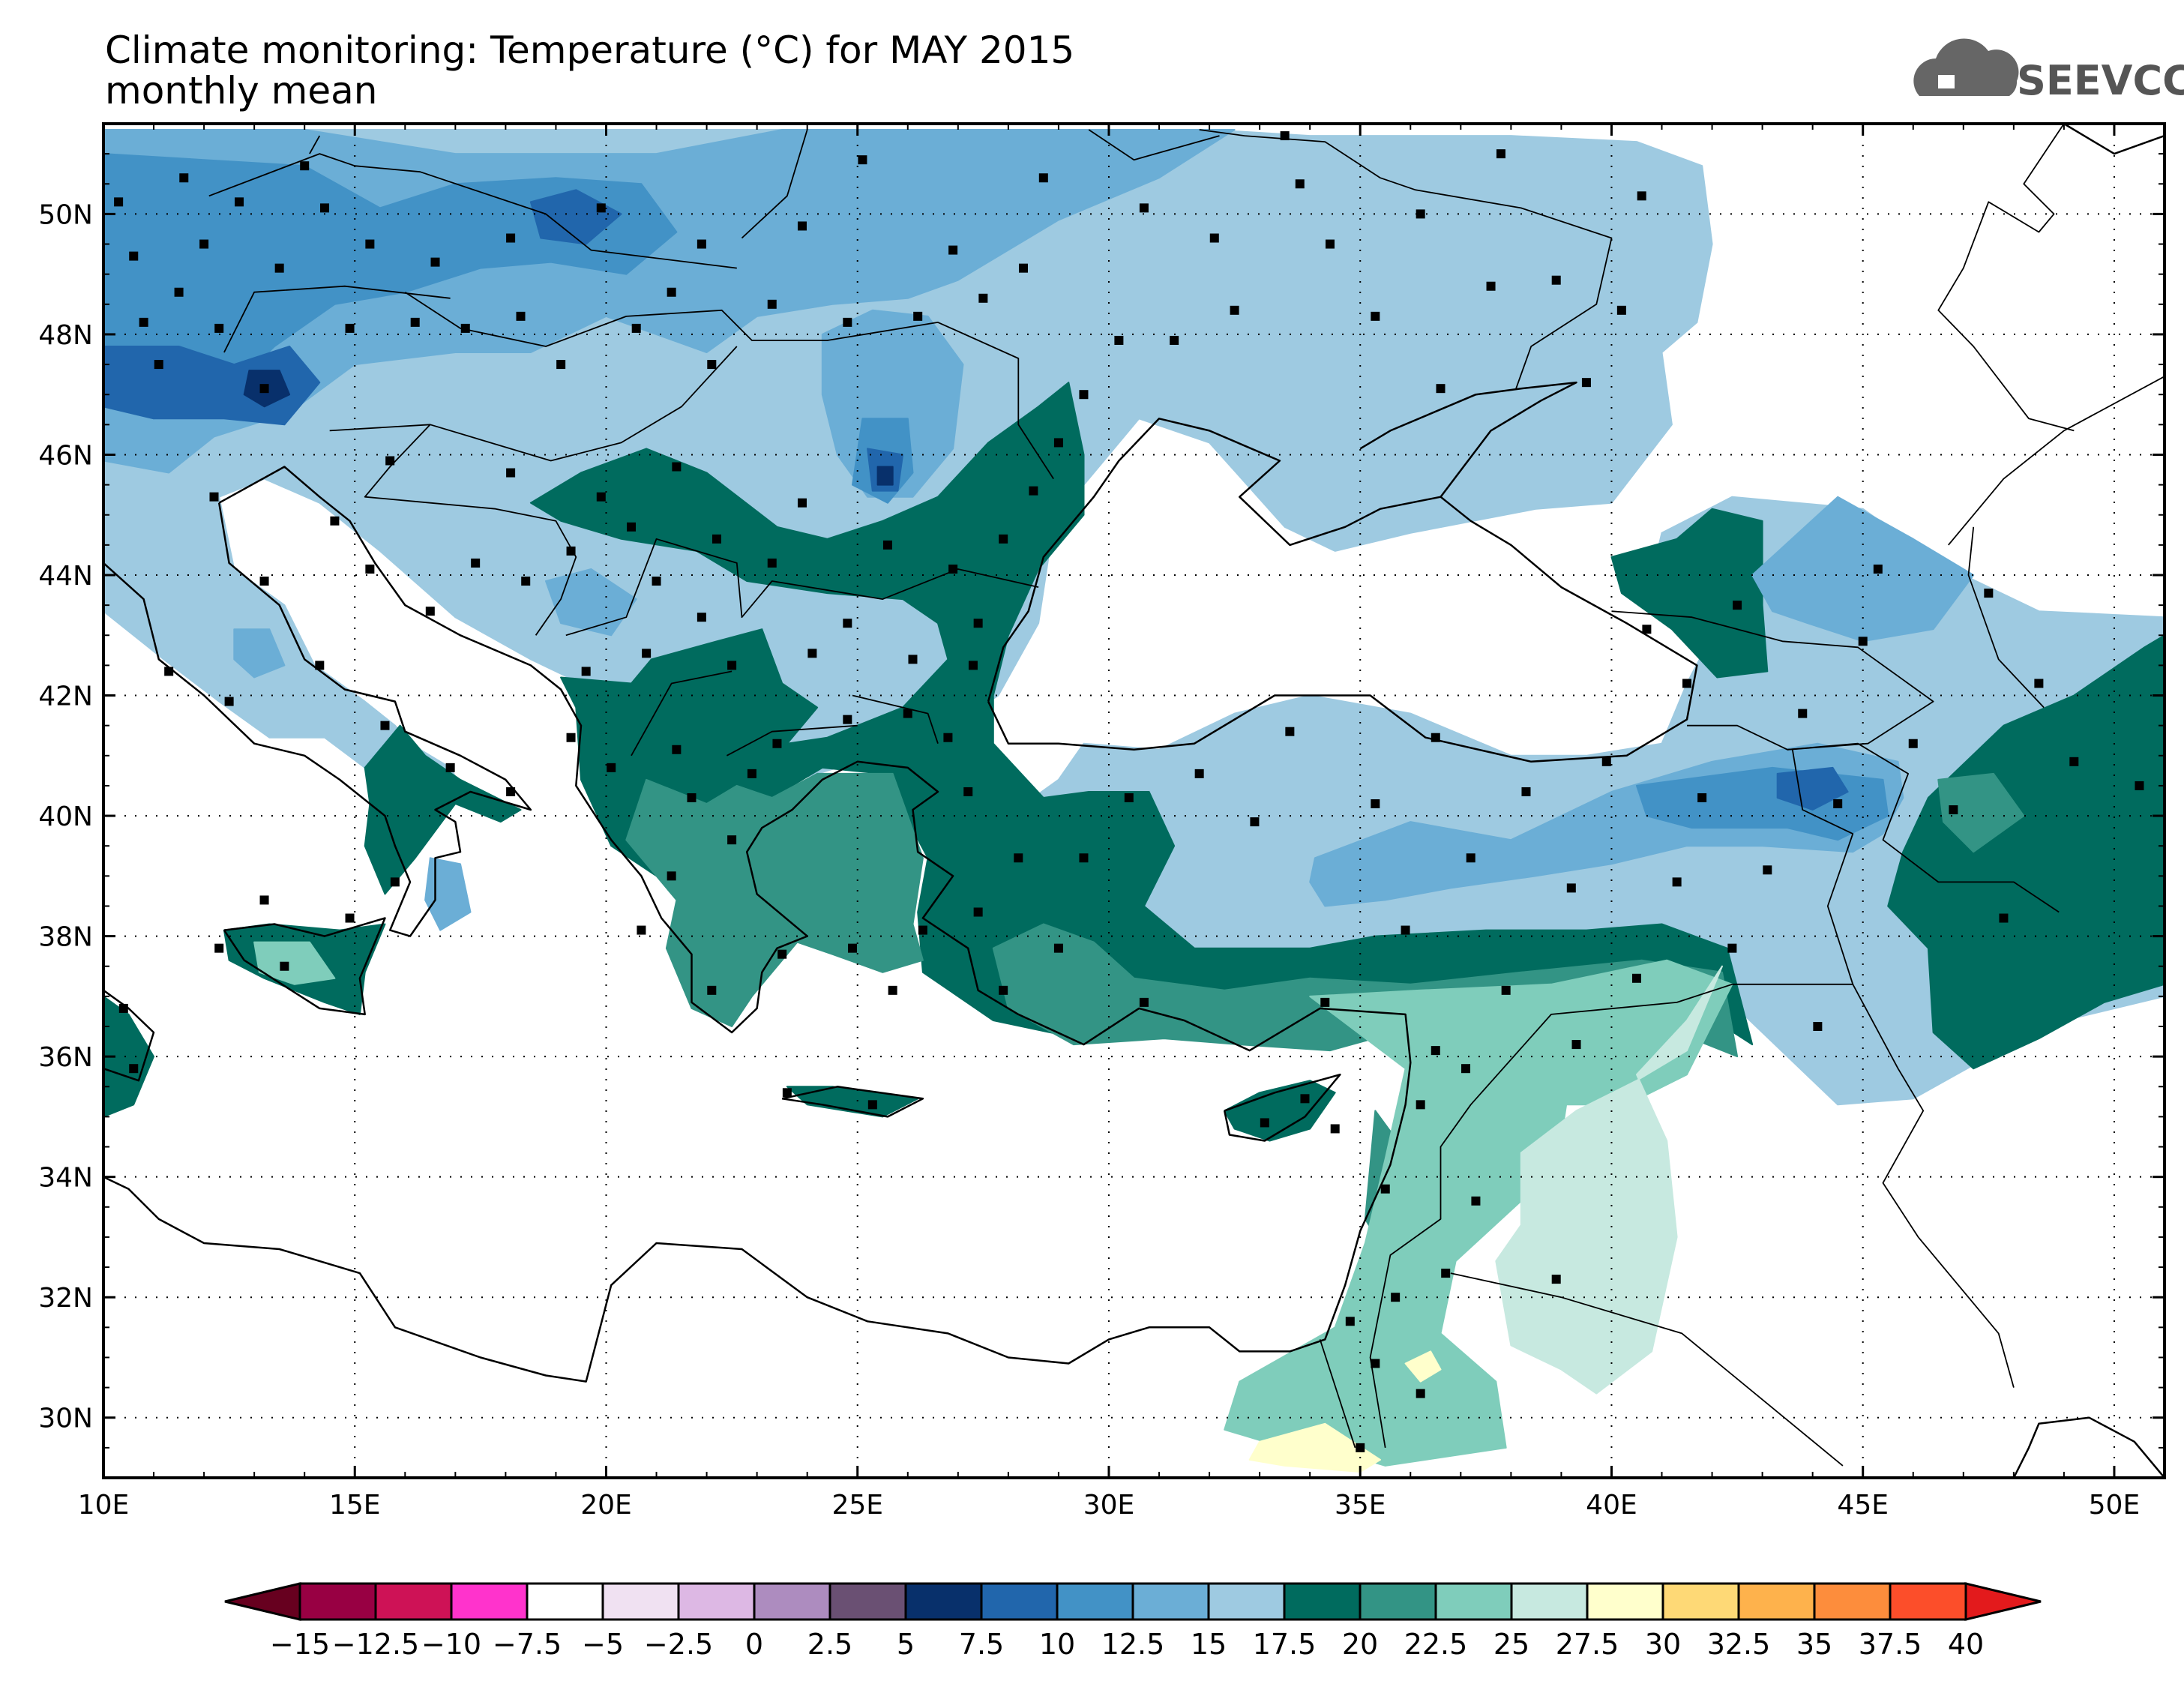 Image resolution: width=2184 pixels, height=1687 pixels. What do you see at coordinates (829, 1644) in the screenshot?
I see `legend-label: 2.5` at bounding box center [829, 1644].